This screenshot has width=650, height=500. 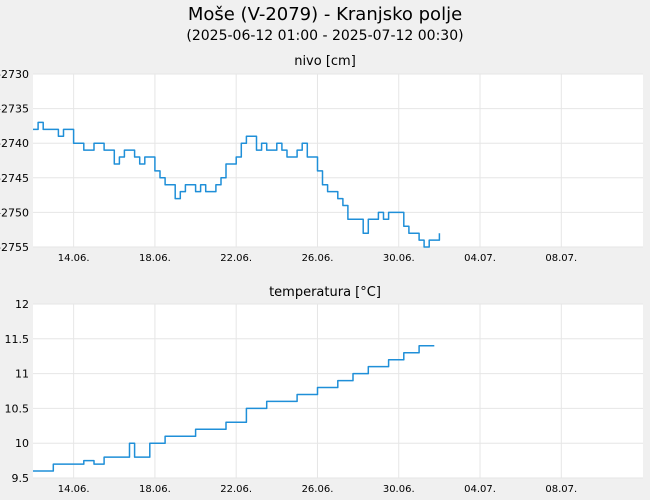 I want to click on nivo-y-tick-label: -2735, so click(x=14, y=109).